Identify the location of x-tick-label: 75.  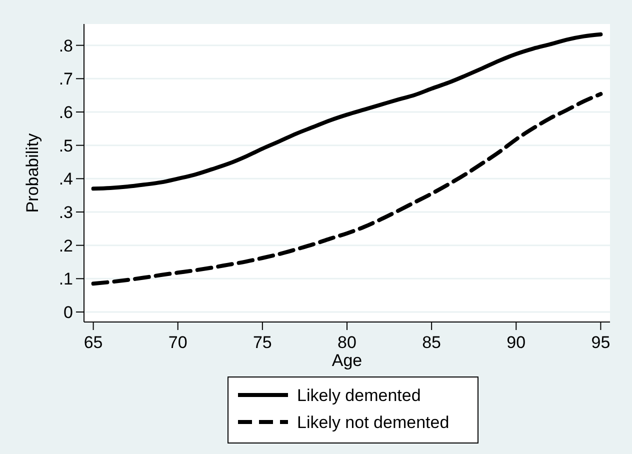
(262, 342).